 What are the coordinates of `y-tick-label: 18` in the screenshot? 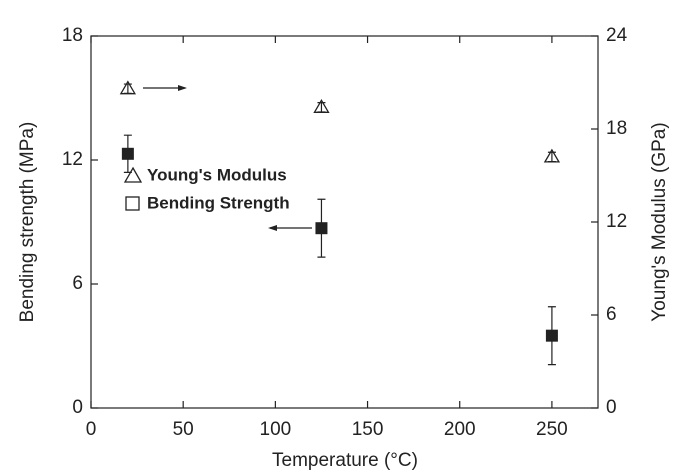 It's located at (72, 35).